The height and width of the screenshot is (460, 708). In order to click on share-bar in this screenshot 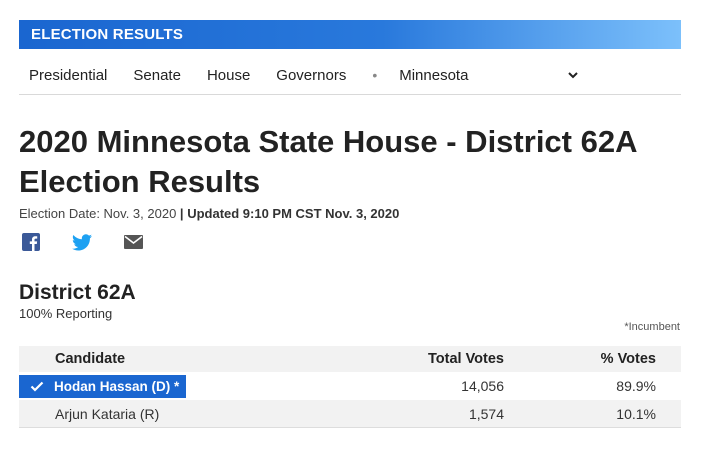, I will do `click(97, 242)`.